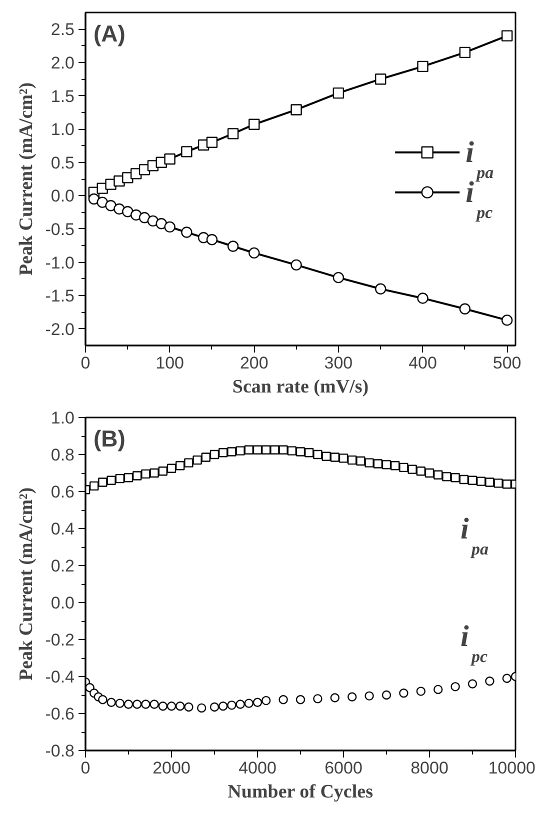 Image resolution: width=535 pixels, height=817 pixels. Describe the element at coordinates (62, 529) in the screenshot. I see `y-tick-label: 0.4` at that location.